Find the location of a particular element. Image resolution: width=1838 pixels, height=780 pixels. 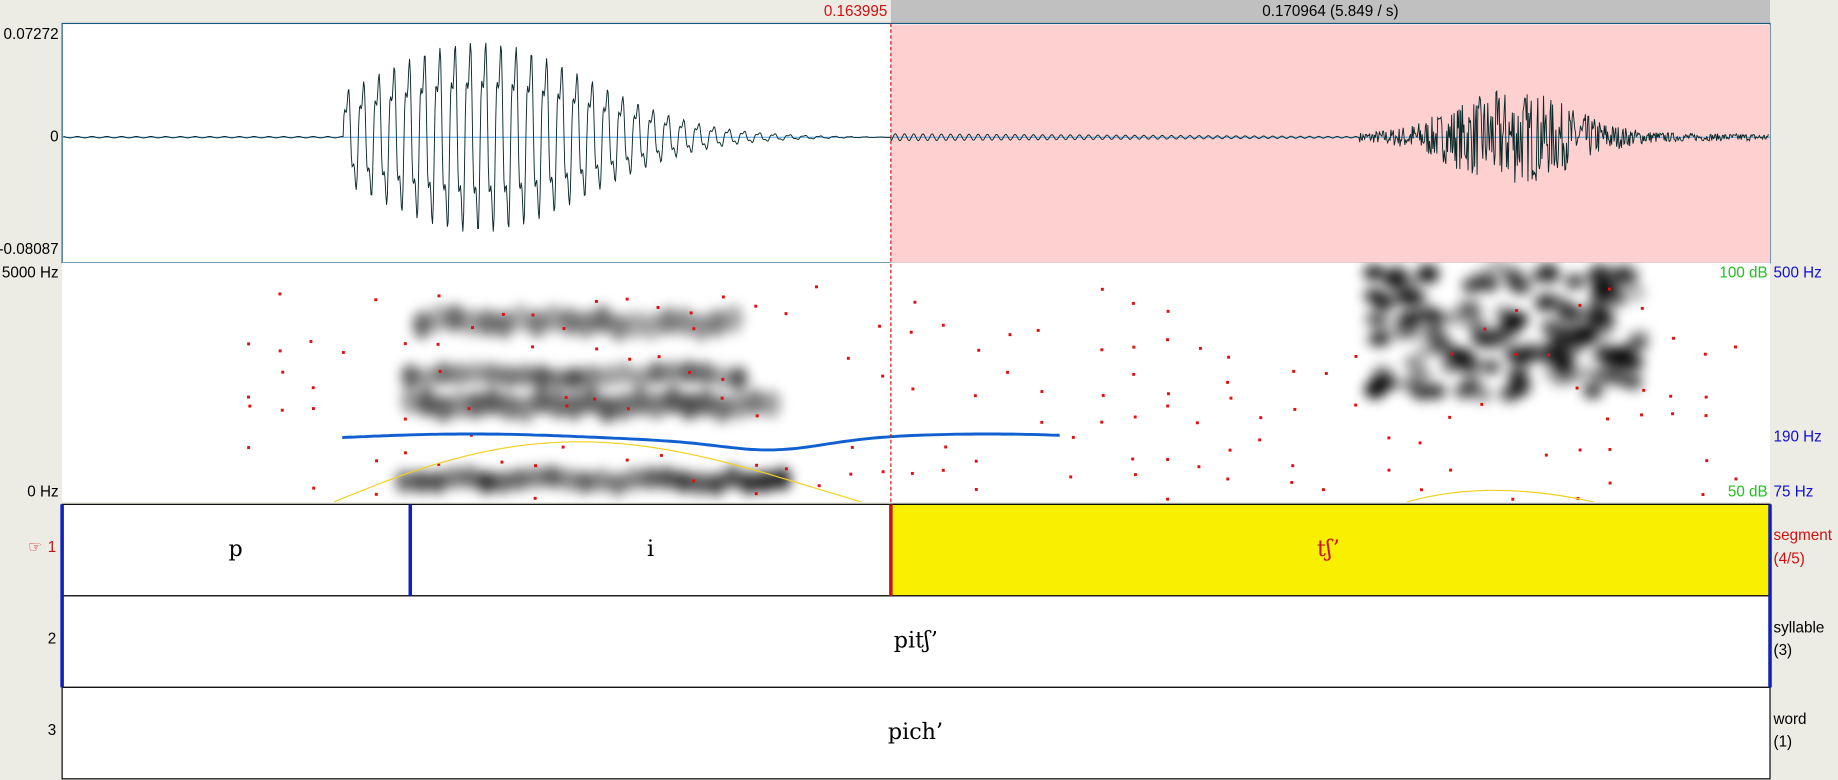

tier-count: (4/5) is located at coordinates (1789, 559).